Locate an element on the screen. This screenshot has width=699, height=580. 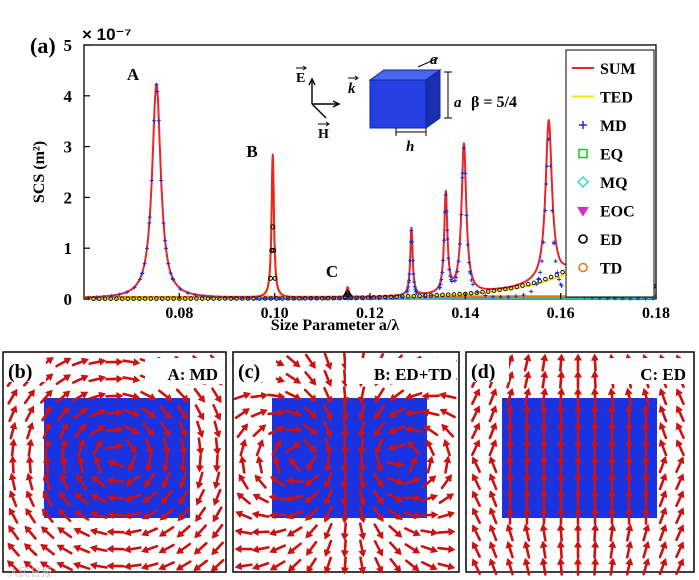
dim-a-top: a is located at coordinates (434, 60).